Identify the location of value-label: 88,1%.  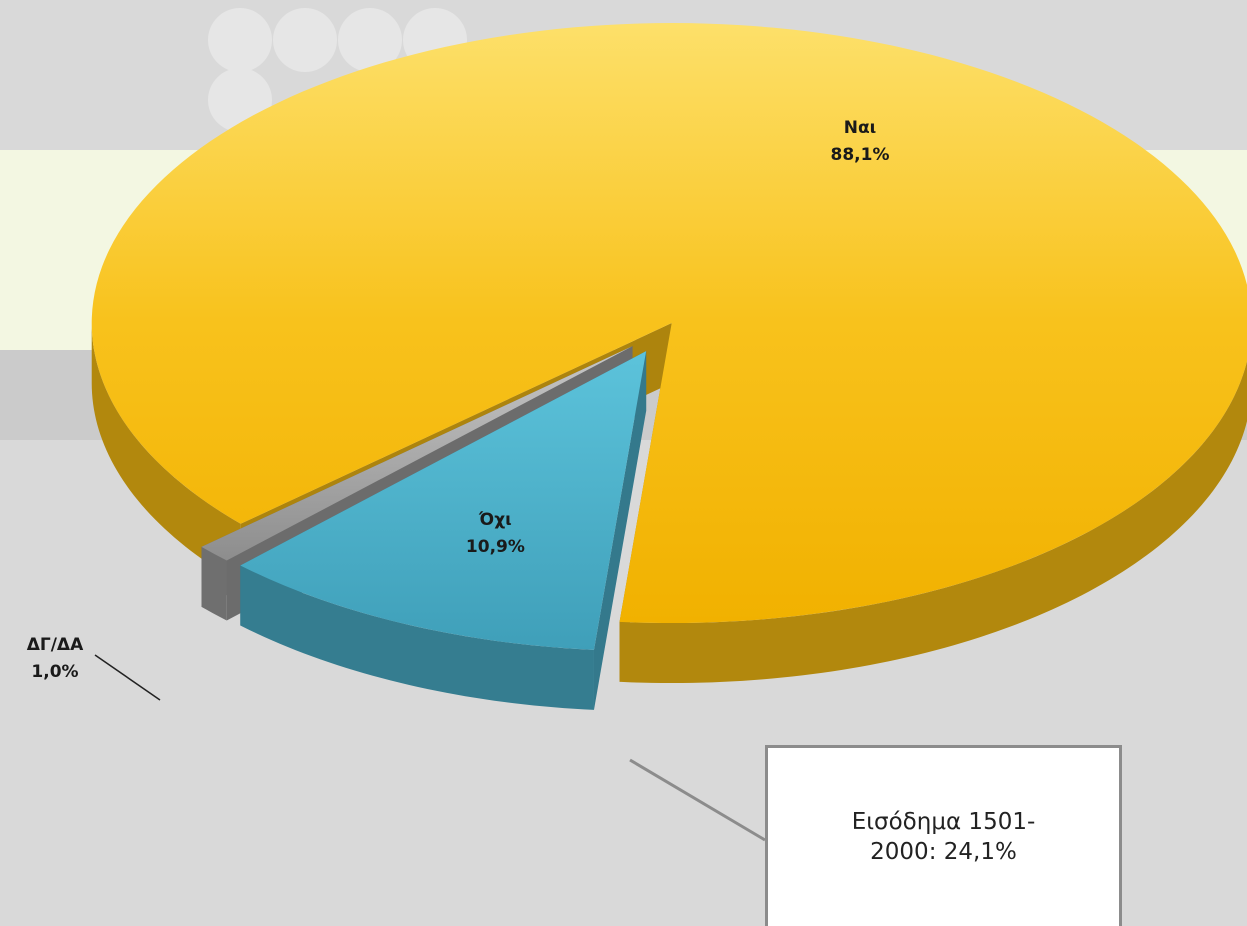
(860, 155).